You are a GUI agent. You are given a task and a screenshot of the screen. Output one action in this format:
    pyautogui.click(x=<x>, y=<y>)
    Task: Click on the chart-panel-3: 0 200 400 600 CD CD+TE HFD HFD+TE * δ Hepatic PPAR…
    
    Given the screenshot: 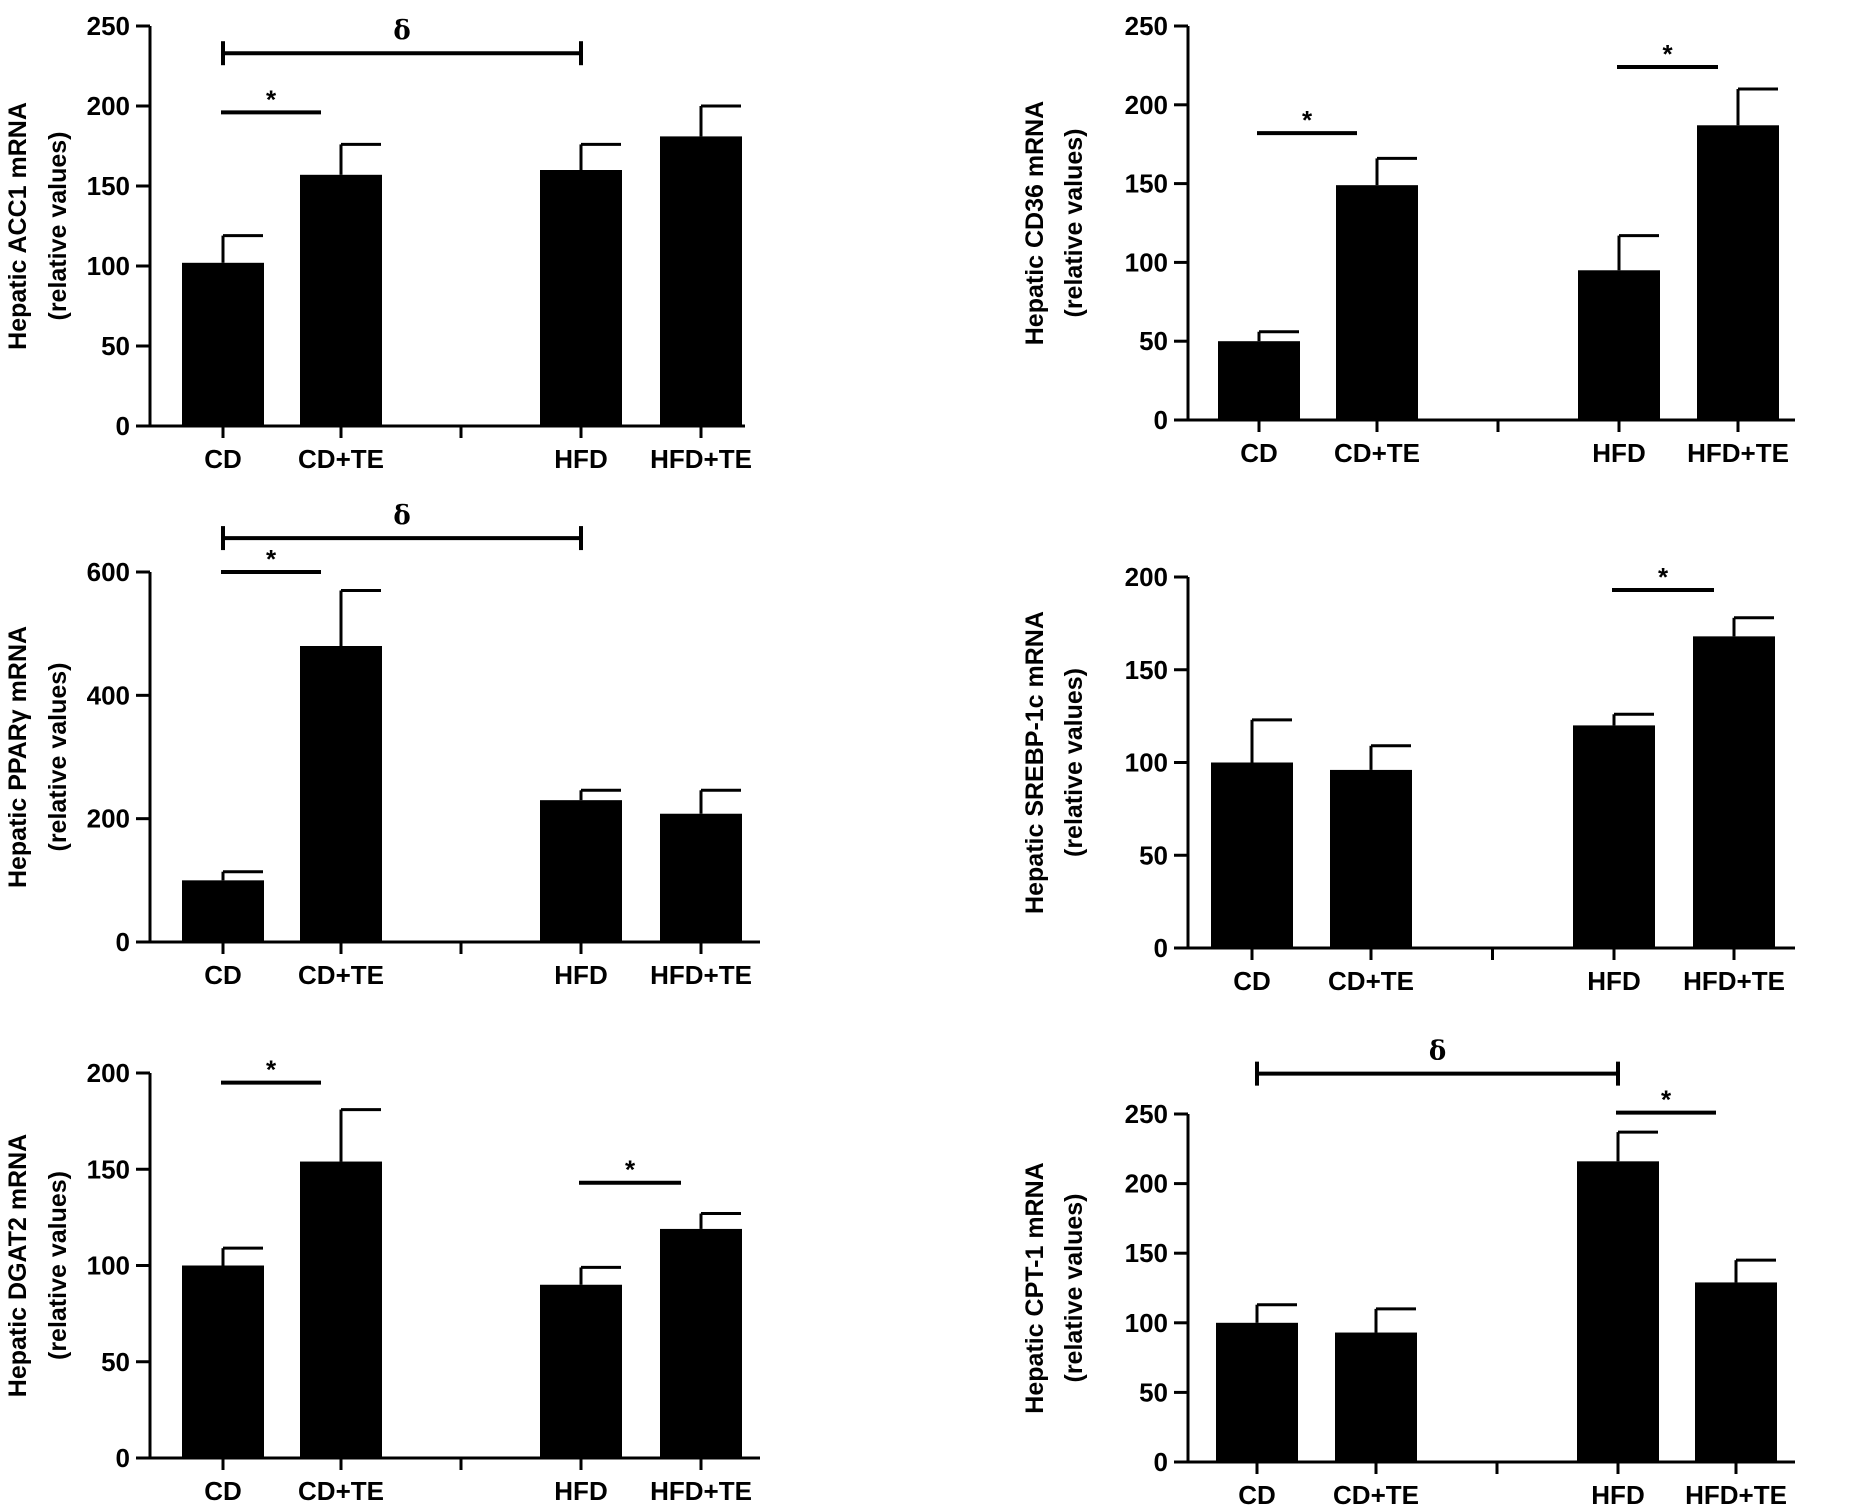 What is the action you would take?
    pyautogui.click(x=382, y=745)
    